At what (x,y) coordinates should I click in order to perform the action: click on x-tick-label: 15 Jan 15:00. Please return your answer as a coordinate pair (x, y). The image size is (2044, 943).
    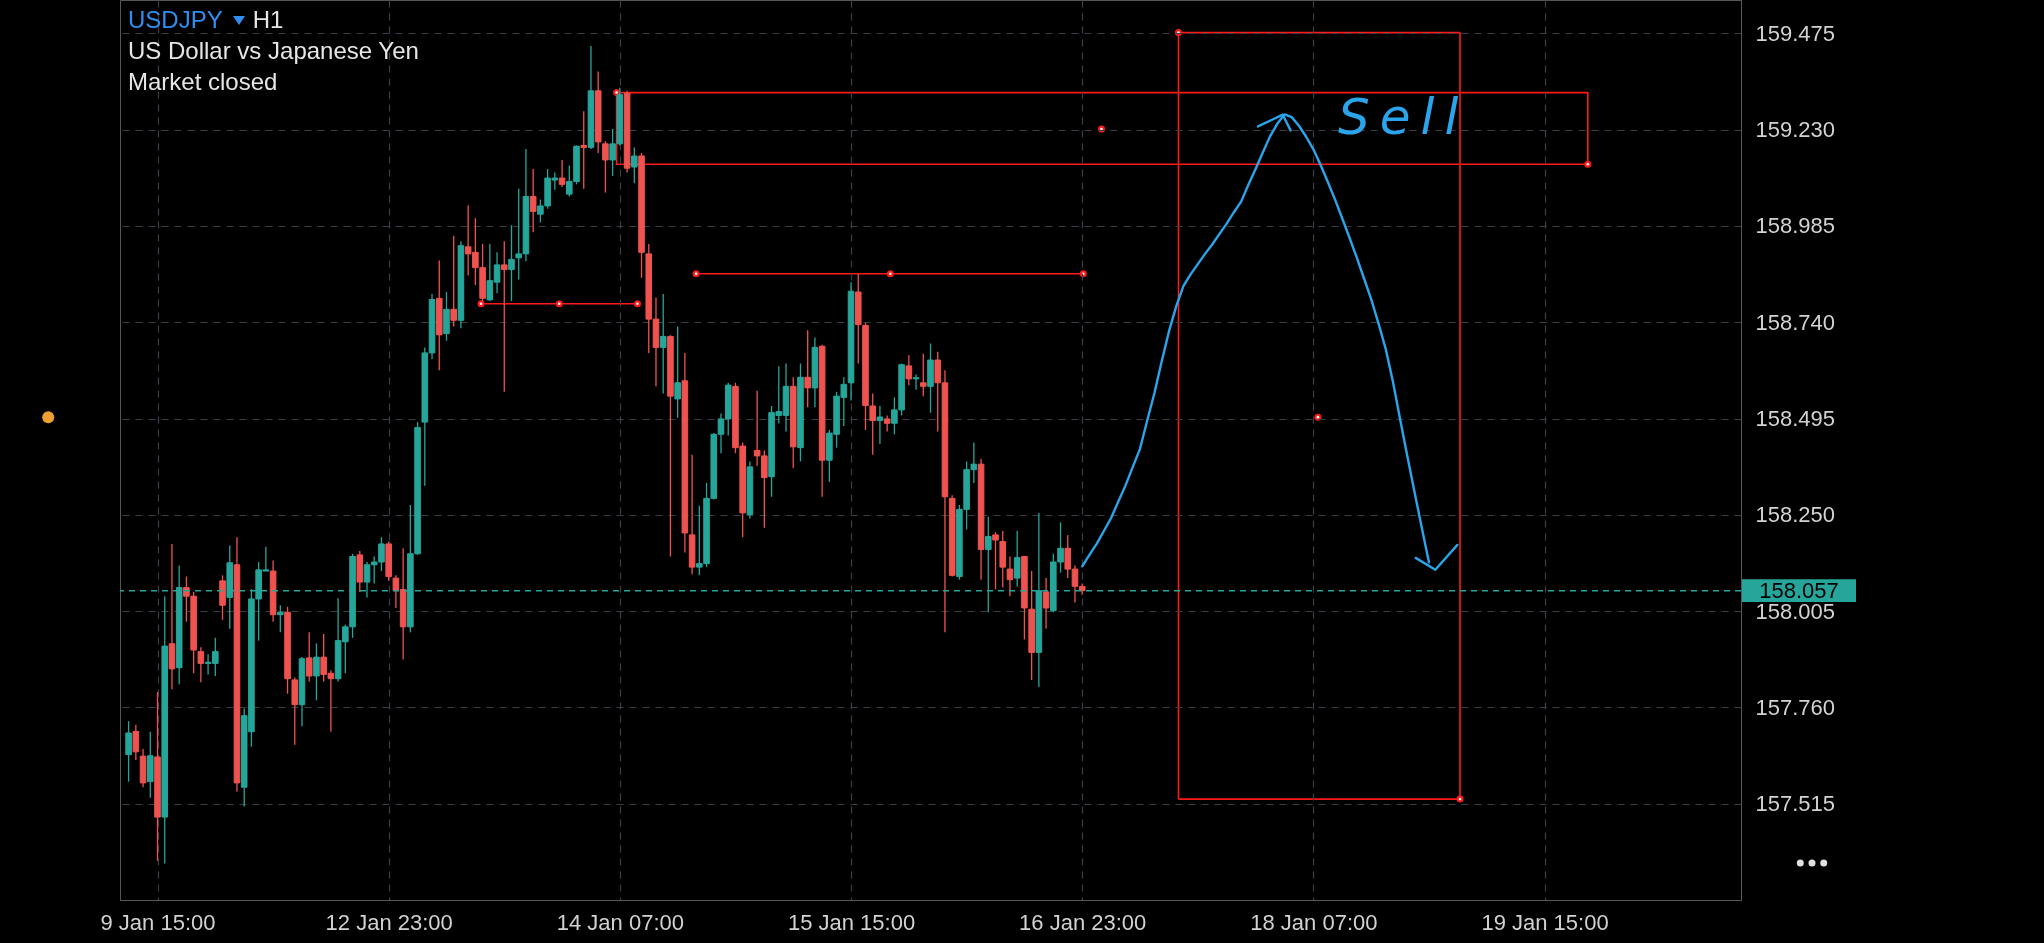
    Looking at the image, I should click on (851, 922).